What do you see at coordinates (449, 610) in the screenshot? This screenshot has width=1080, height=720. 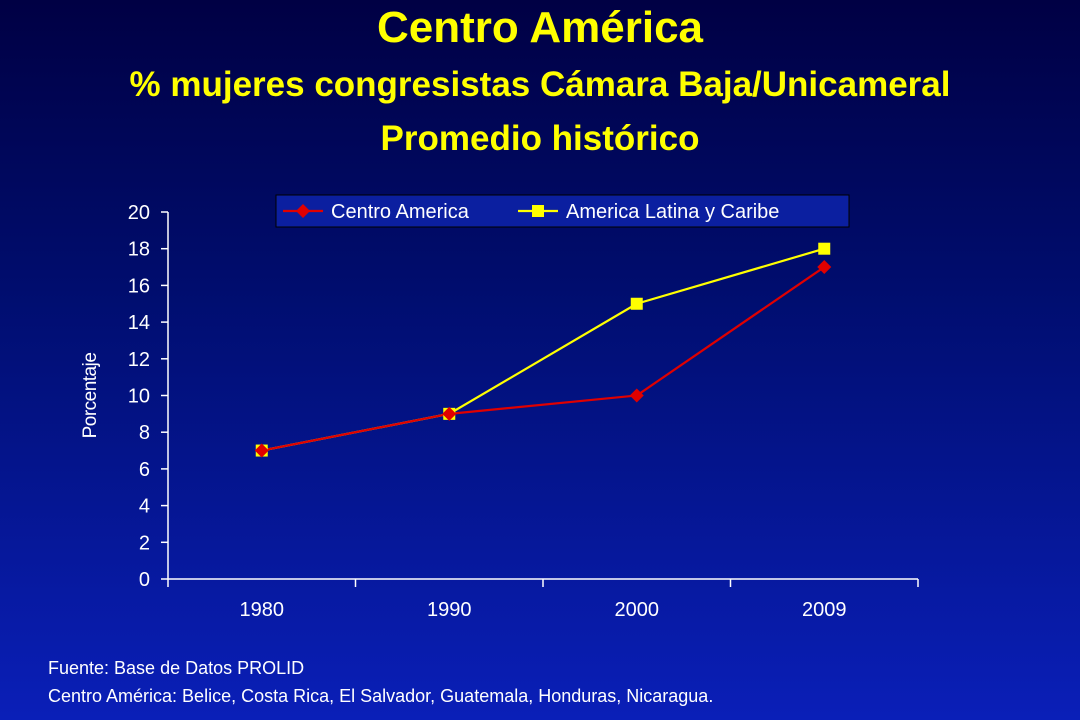 I see `x-tick-label: 1990` at bounding box center [449, 610].